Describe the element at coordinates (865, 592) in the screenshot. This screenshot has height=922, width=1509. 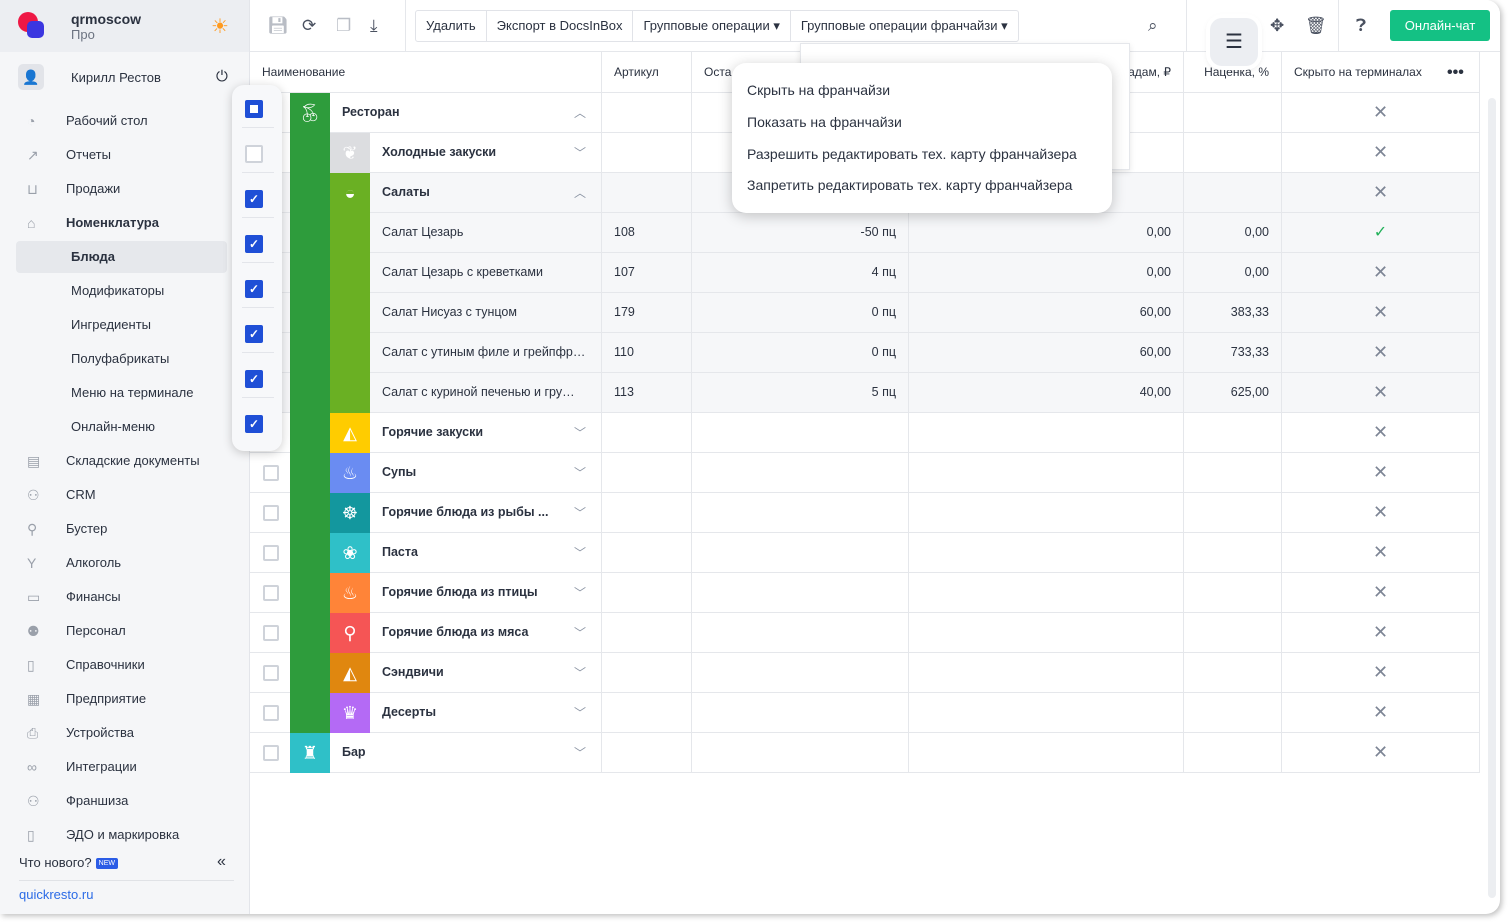
I see `table-row: ♨ Горячие блюда из птицы ﹀ ✕` at that location.